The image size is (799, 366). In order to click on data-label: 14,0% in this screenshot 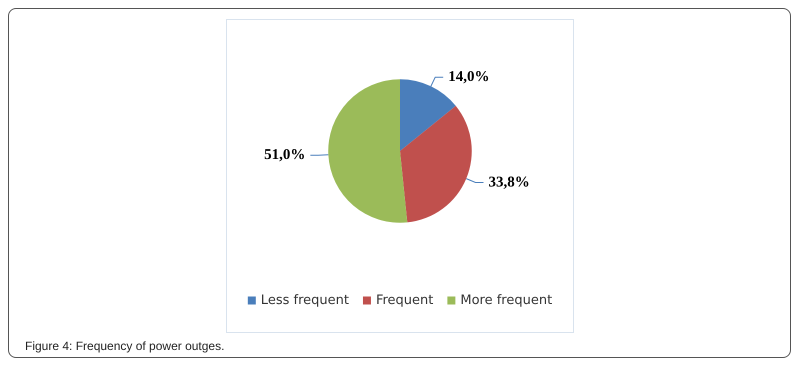, I will do `click(469, 77)`.